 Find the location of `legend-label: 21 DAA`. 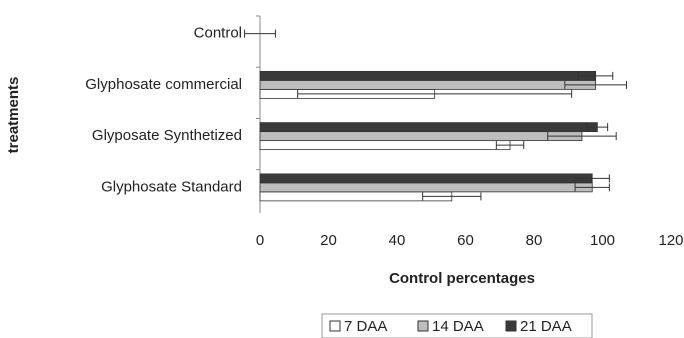

legend-label: 21 DAA is located at coordinates (546, 326).